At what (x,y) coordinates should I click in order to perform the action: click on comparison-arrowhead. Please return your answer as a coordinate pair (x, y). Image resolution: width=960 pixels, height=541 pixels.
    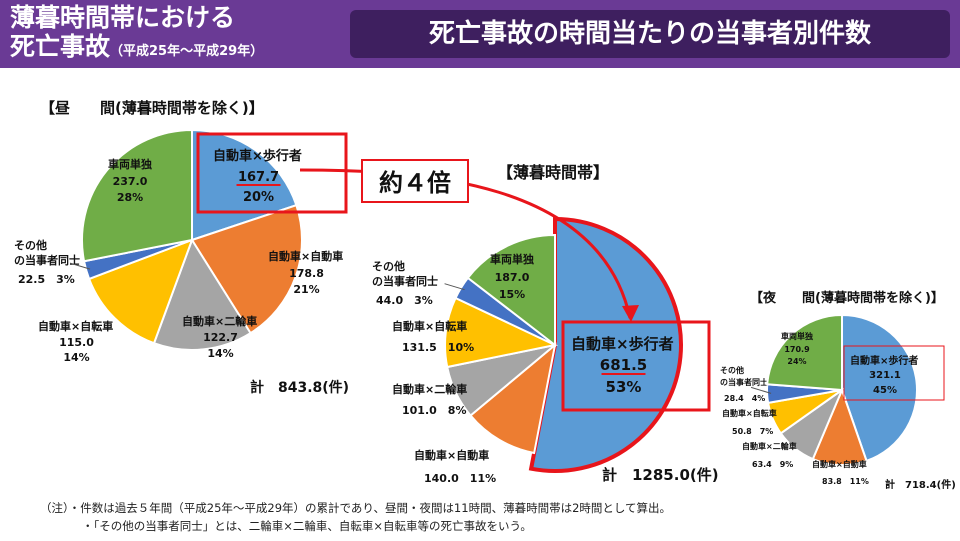
    Looking at the image, I should click on (630, 313).